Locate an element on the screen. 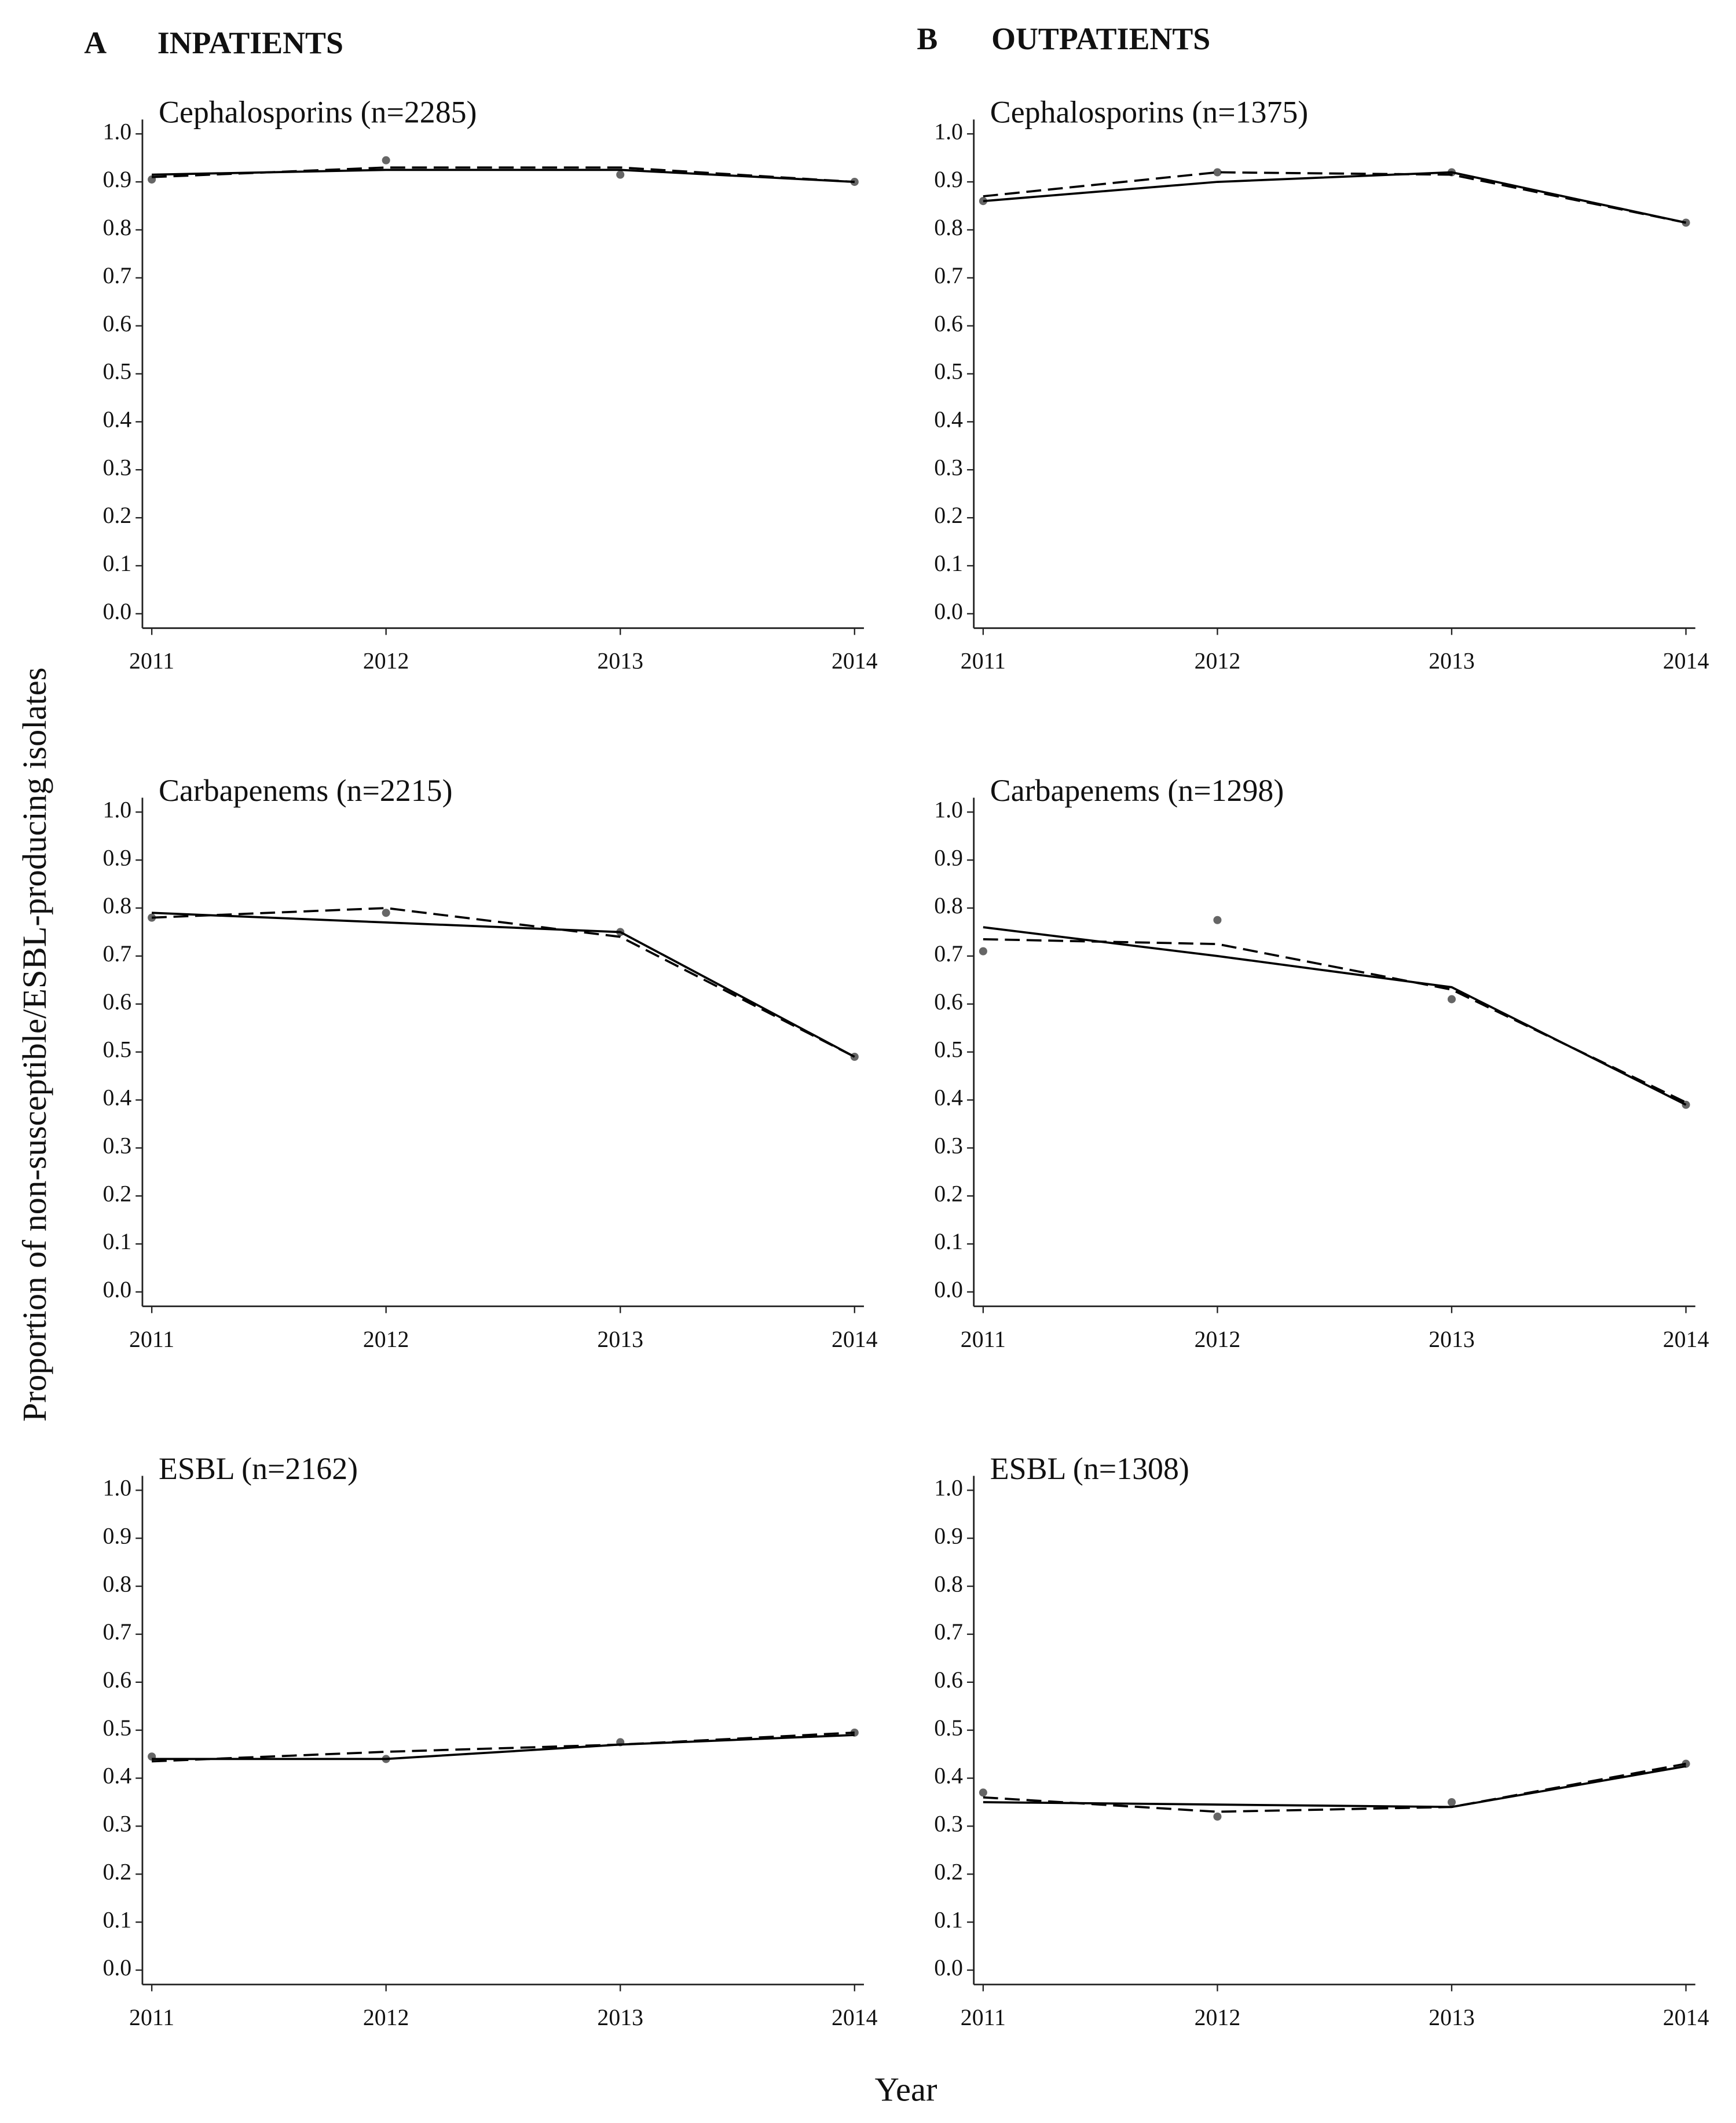 The image size is (1736, 2123). panel-title: ESBL (n=2162) is located at coordinates (258, 1468).